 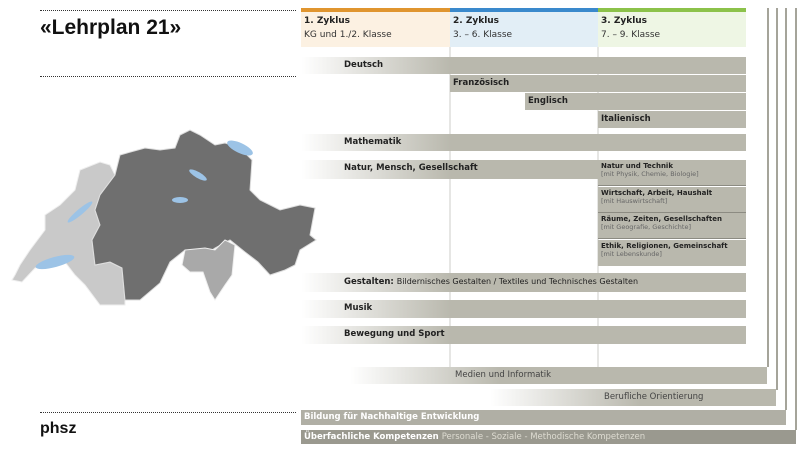 I want to click on map-central-region, so click(x=204, y=215).